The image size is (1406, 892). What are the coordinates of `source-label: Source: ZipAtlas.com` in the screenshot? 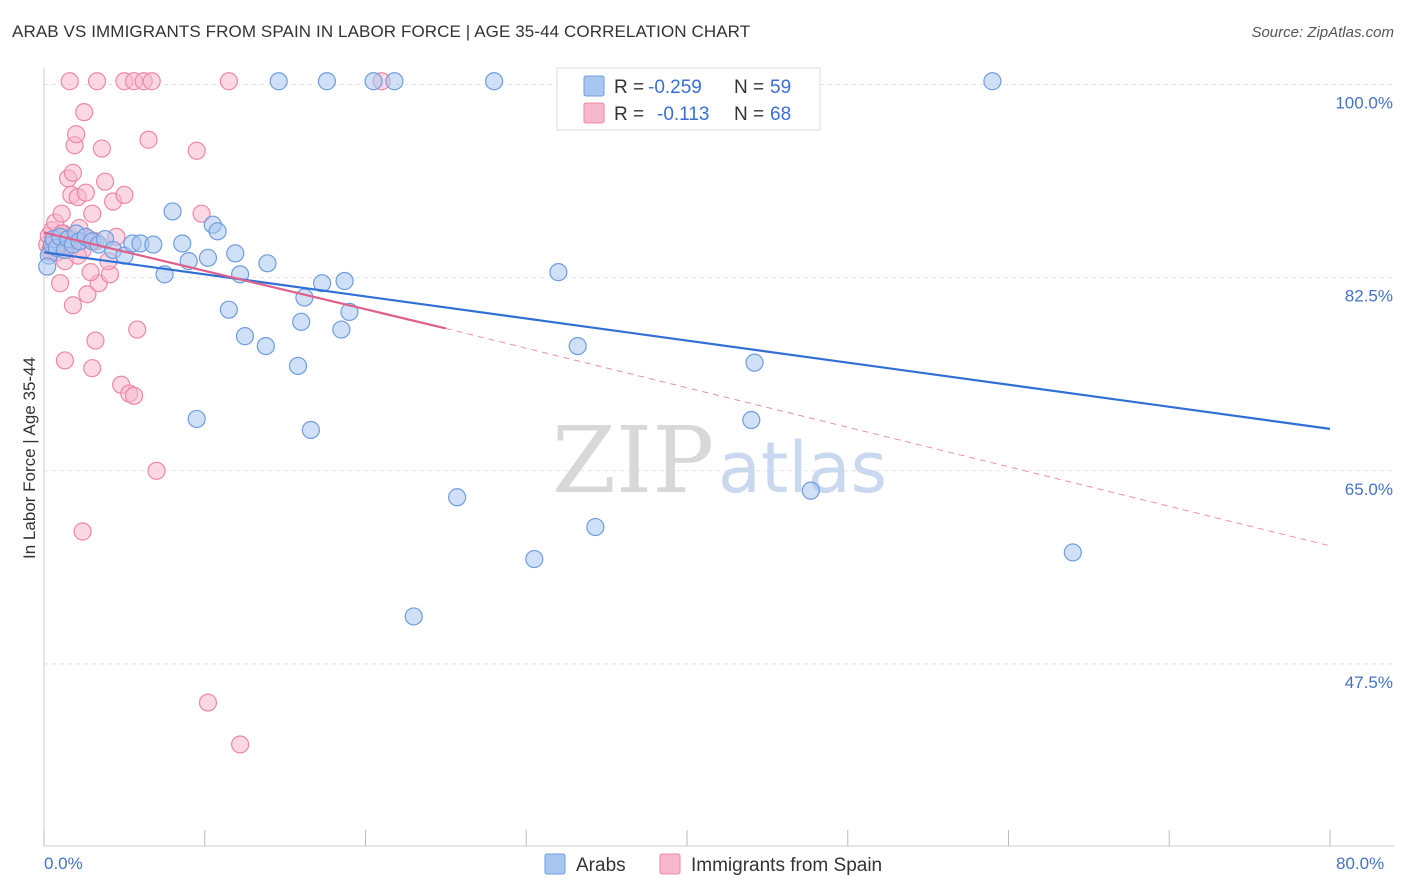 It's located at (1322, 32).